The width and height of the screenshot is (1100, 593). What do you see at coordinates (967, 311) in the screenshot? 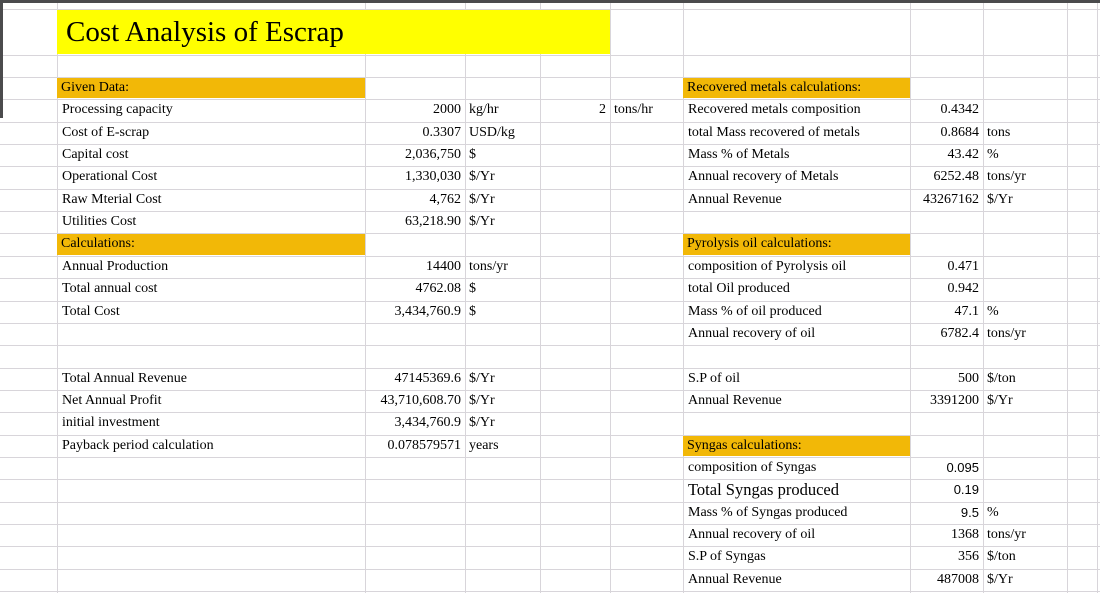
I see `cell-H14: 47.1` at bounding box center [967, 311].